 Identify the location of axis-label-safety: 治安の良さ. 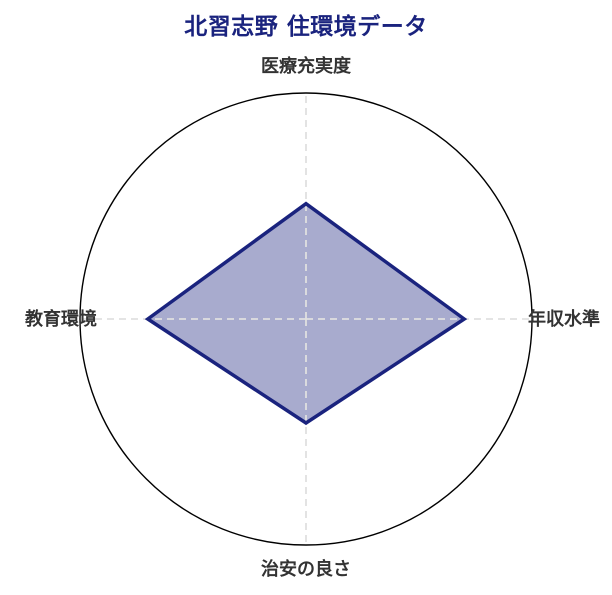
(306, 569).